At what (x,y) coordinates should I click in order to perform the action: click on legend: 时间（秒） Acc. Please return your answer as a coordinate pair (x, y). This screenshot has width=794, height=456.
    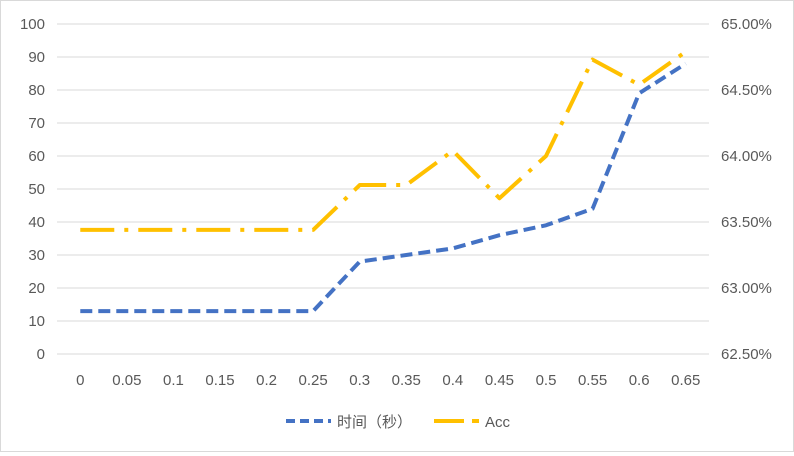
    Looking at the image, I should click on (398, 422).